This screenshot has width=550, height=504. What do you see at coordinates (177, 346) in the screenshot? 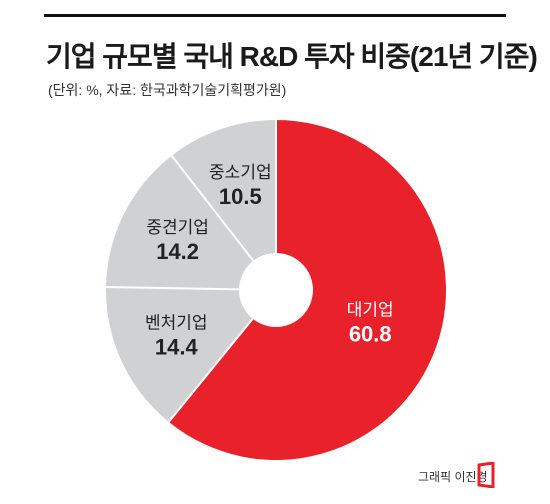
I see `slice-value-1: 14.4` at bounding box center [177, 346].